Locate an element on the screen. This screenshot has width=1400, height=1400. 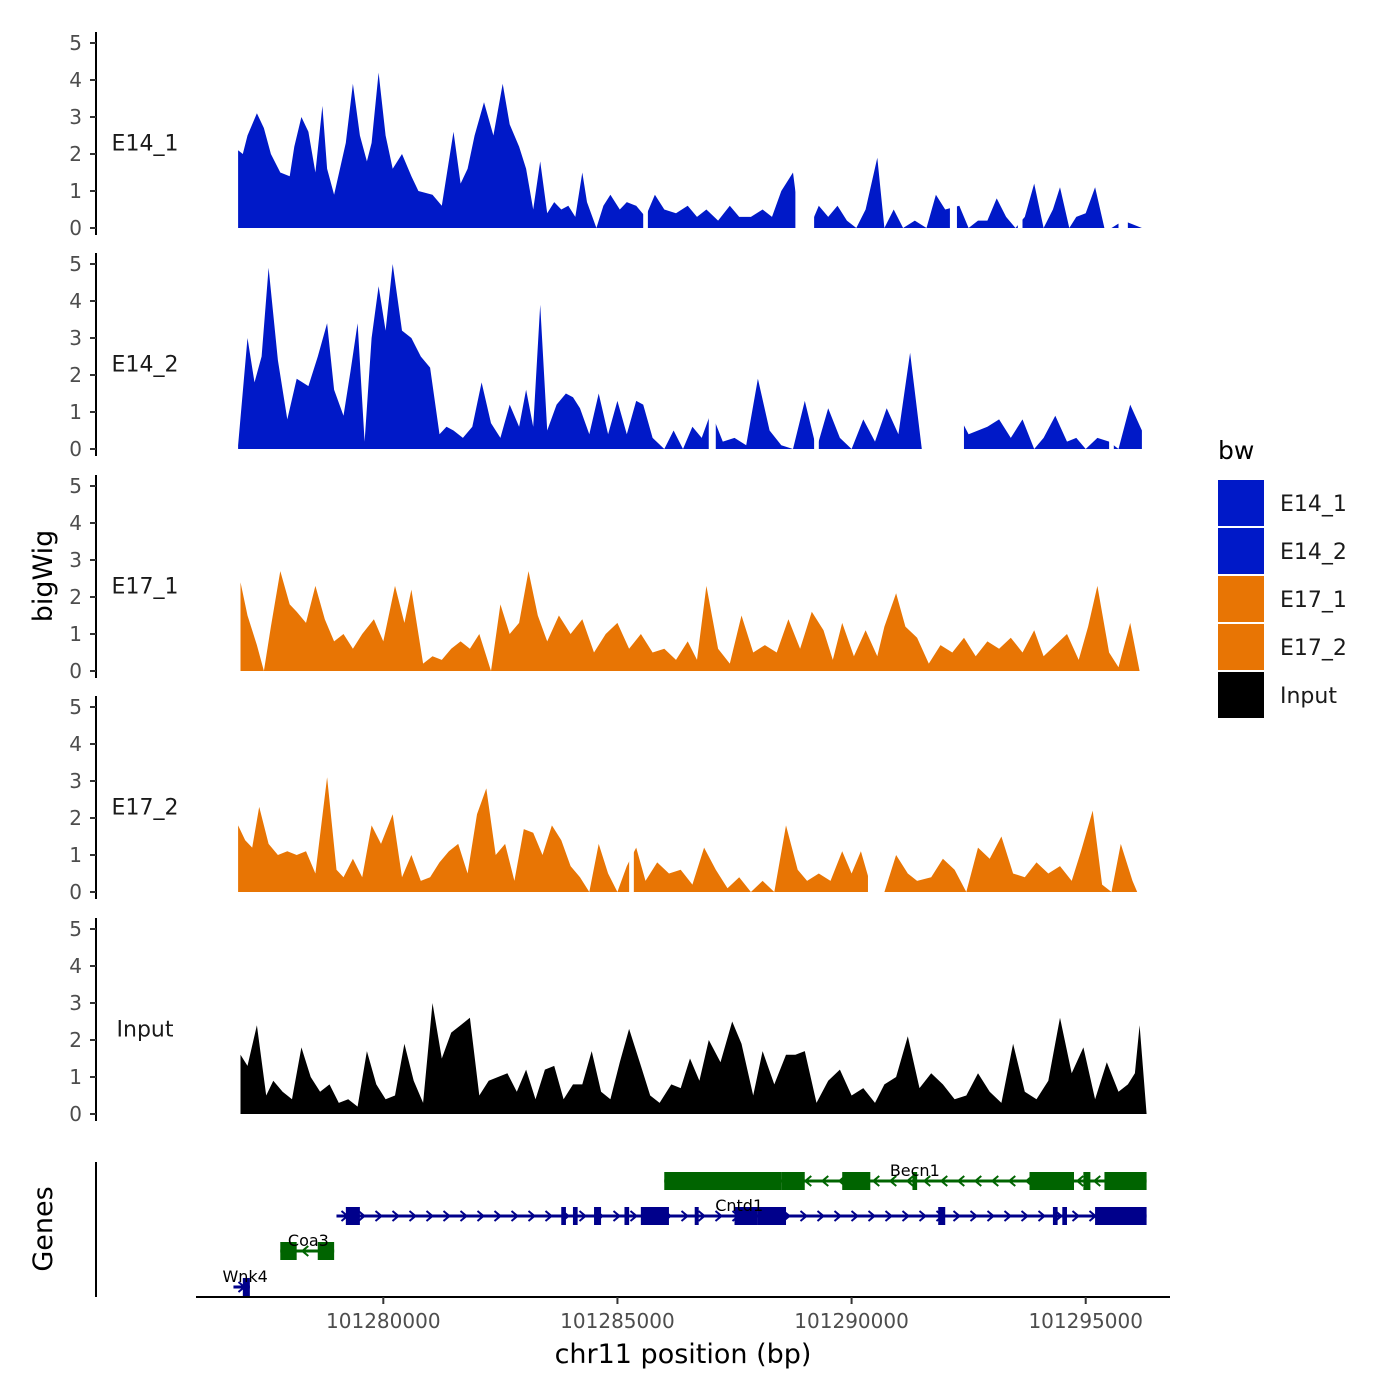
x-axis: 101280000 101285000 101290000 101295000 is located at coordinates (683, 1314).